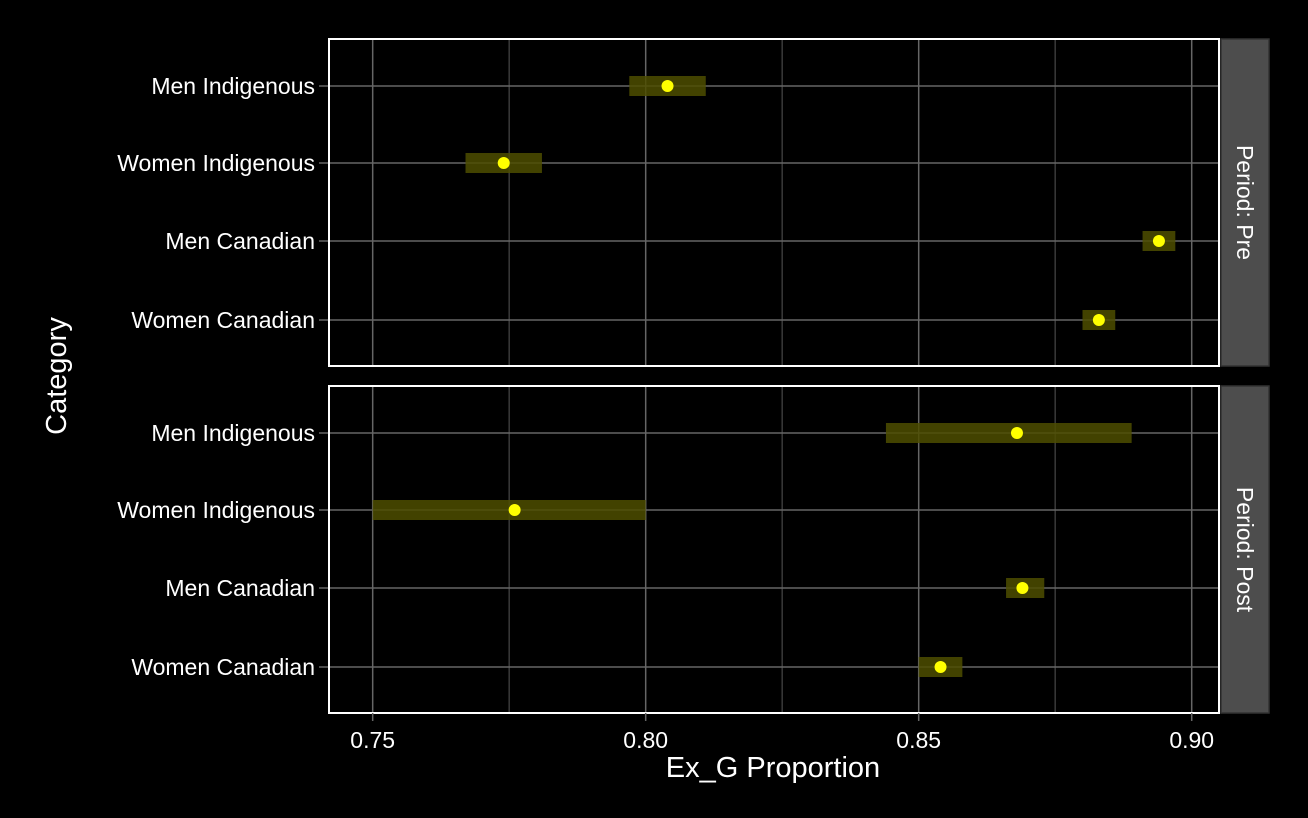 This screenshot has width=1308, height=818. I want to click on facet-strip-label: Period: Post, so click(1245, 550).